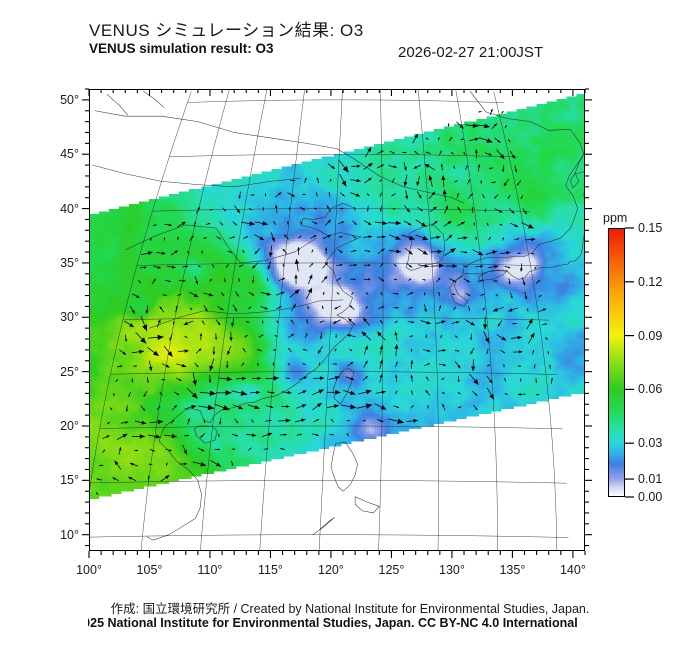 This screenshot has height=649, width=700. What do you see at coordinates (69, 317) in the screenshot?
I see `y-tick-label: 30°` at bounding box center [69, 317].